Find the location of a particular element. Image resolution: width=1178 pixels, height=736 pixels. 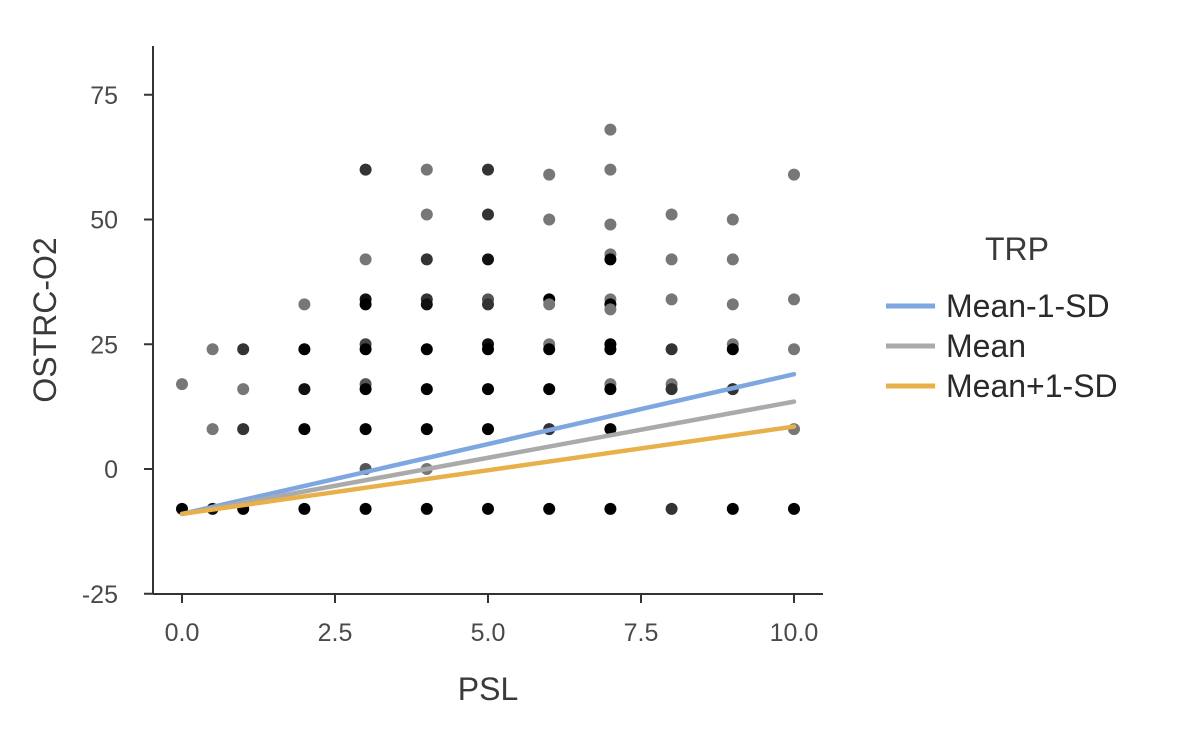

x-tick-label: 2.5 is located at coordinates (335, 633).